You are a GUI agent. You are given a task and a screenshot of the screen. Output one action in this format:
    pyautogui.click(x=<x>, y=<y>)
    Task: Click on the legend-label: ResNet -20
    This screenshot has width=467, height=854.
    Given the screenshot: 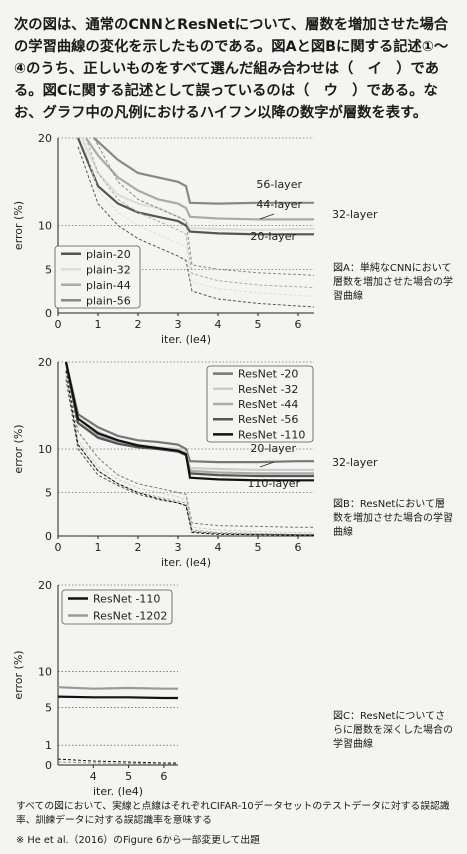 What is the action you would take?
    pyautogui.click(x=268, y=374)
    